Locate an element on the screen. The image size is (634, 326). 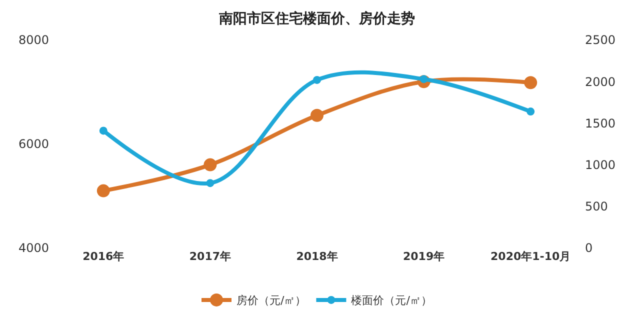
legend-label: 楼面价（元/㎡） is located at coordinates (391, 301).